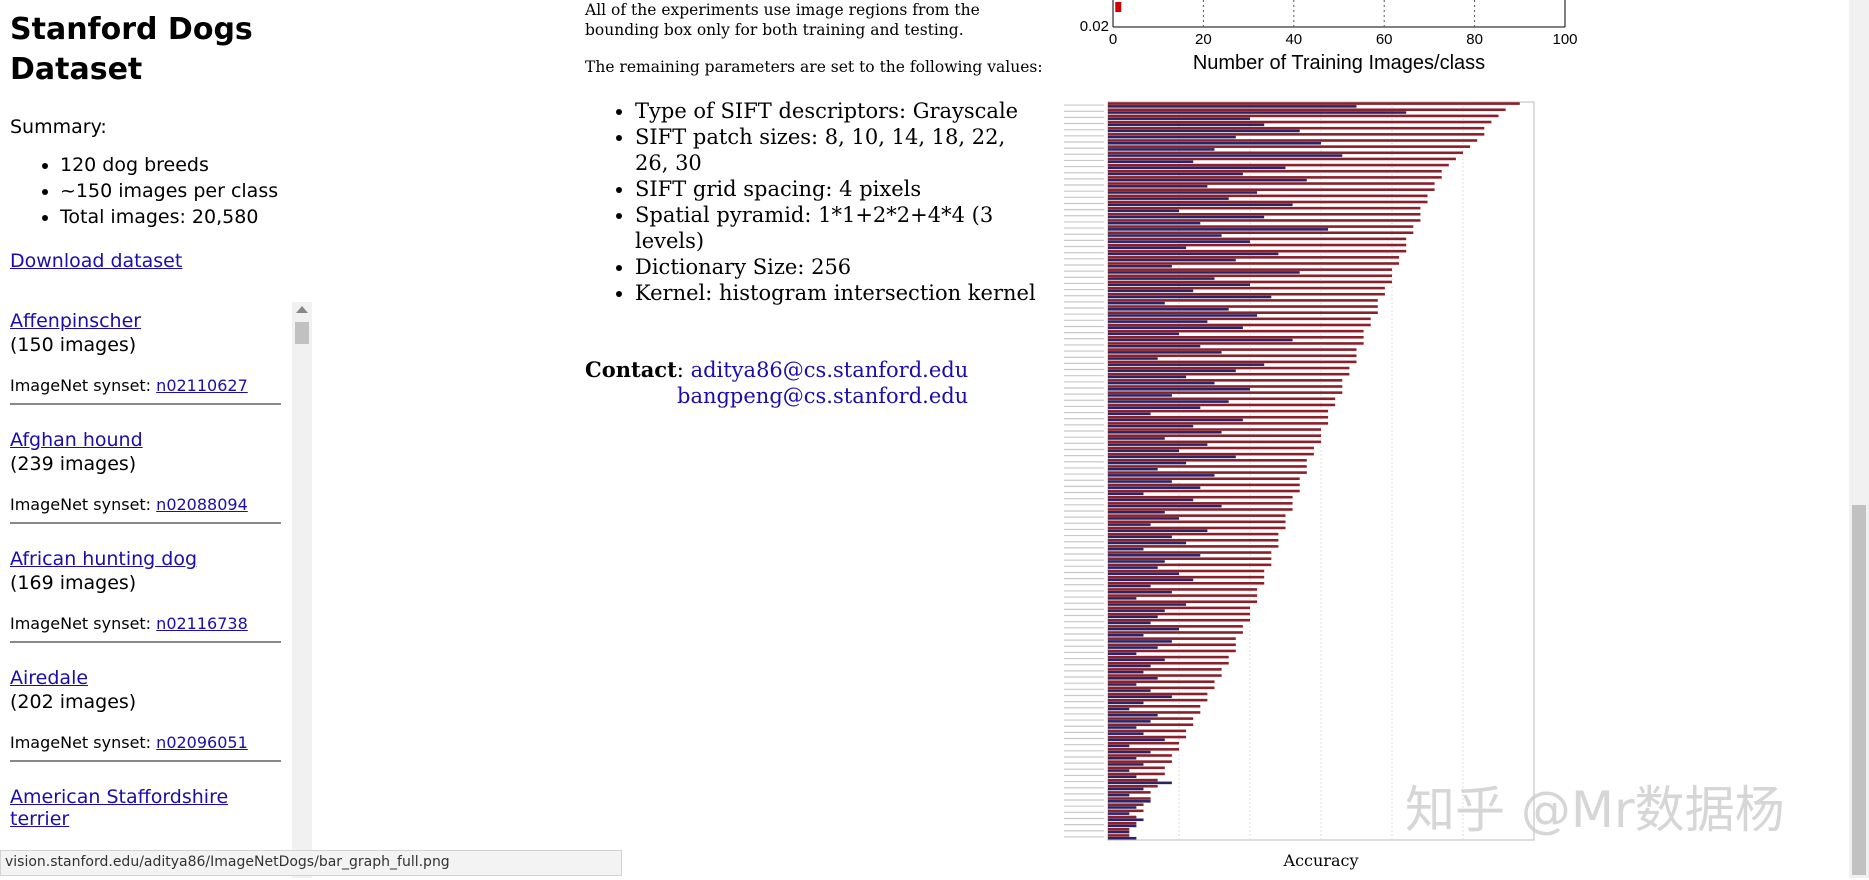  I want to click on synset-link: n02116738, so click(202, 623).